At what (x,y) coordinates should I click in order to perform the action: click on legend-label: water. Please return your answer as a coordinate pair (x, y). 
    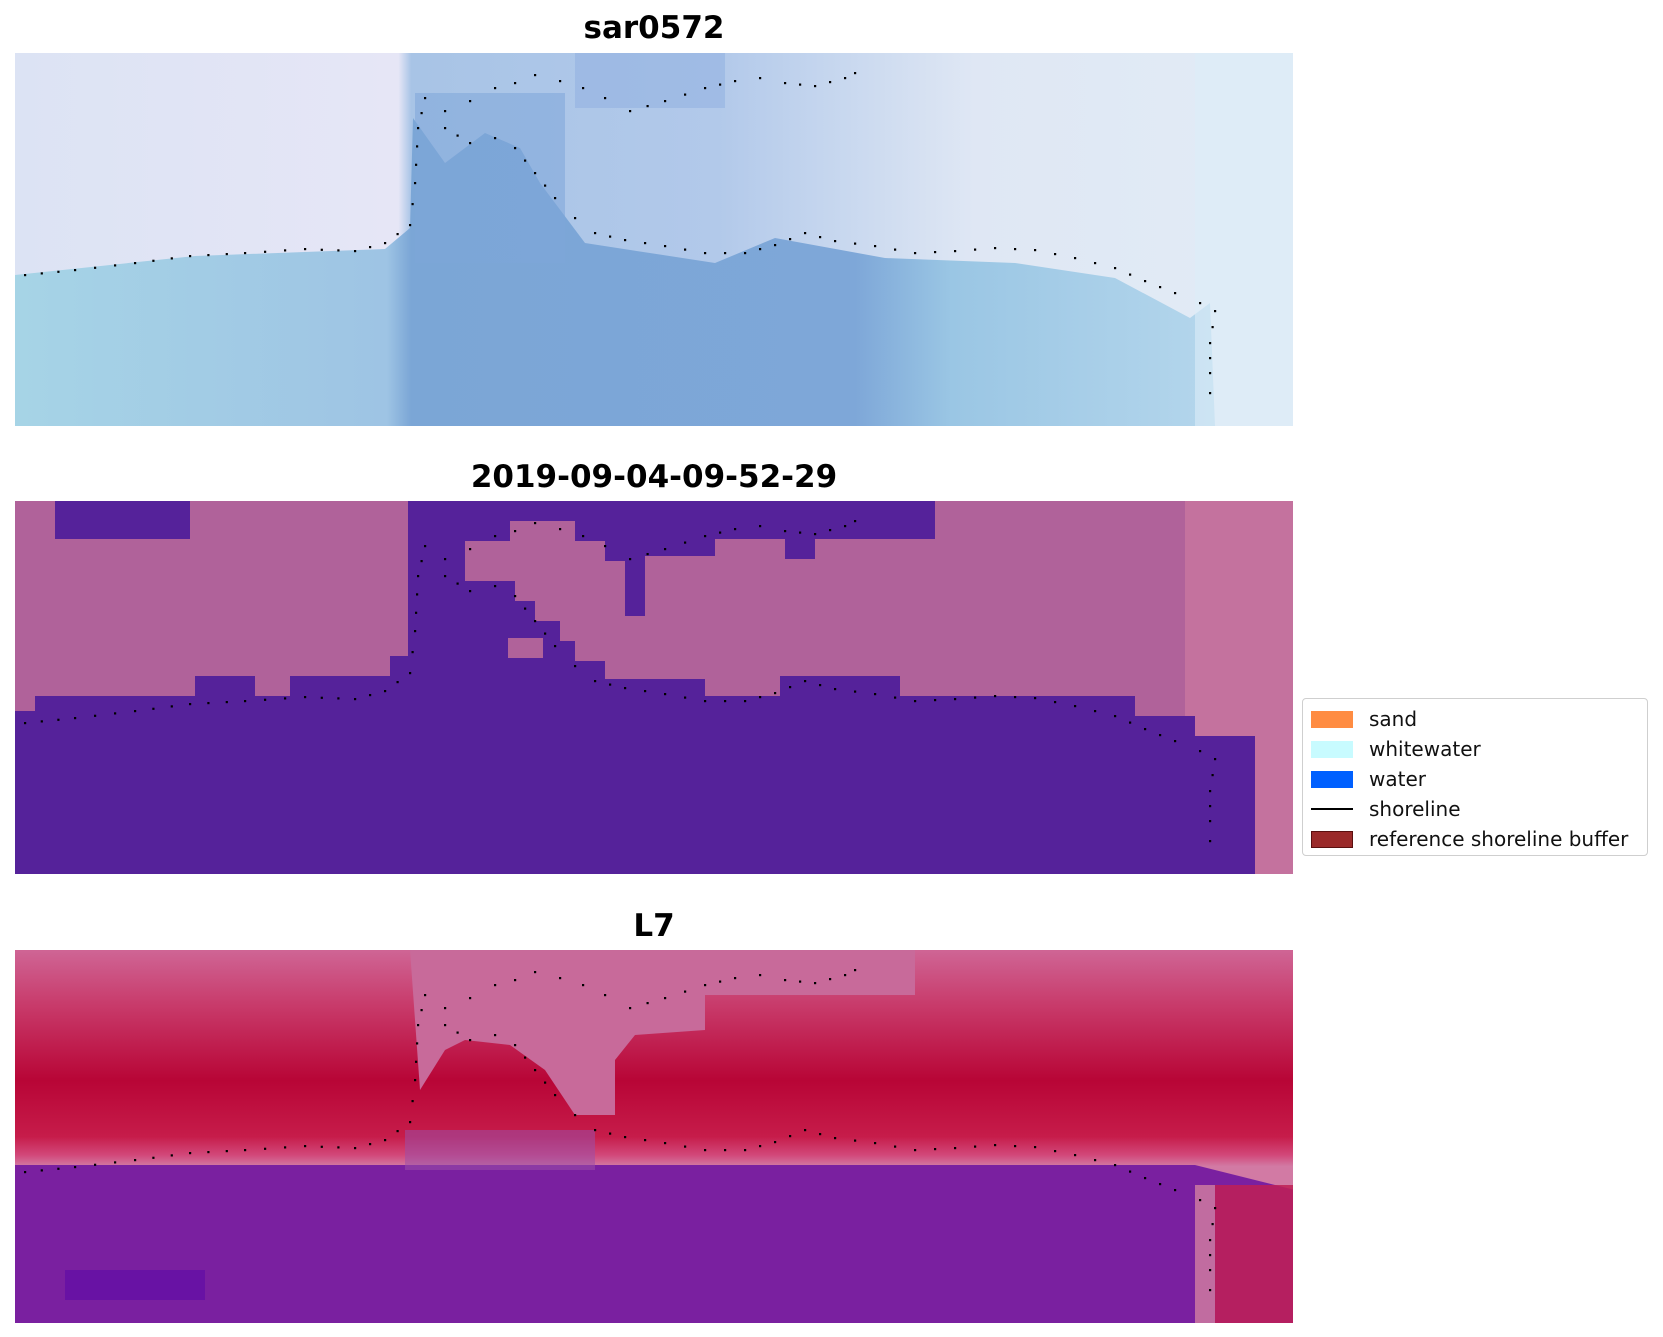
    Looking at the image, I should click on (1397, 779).